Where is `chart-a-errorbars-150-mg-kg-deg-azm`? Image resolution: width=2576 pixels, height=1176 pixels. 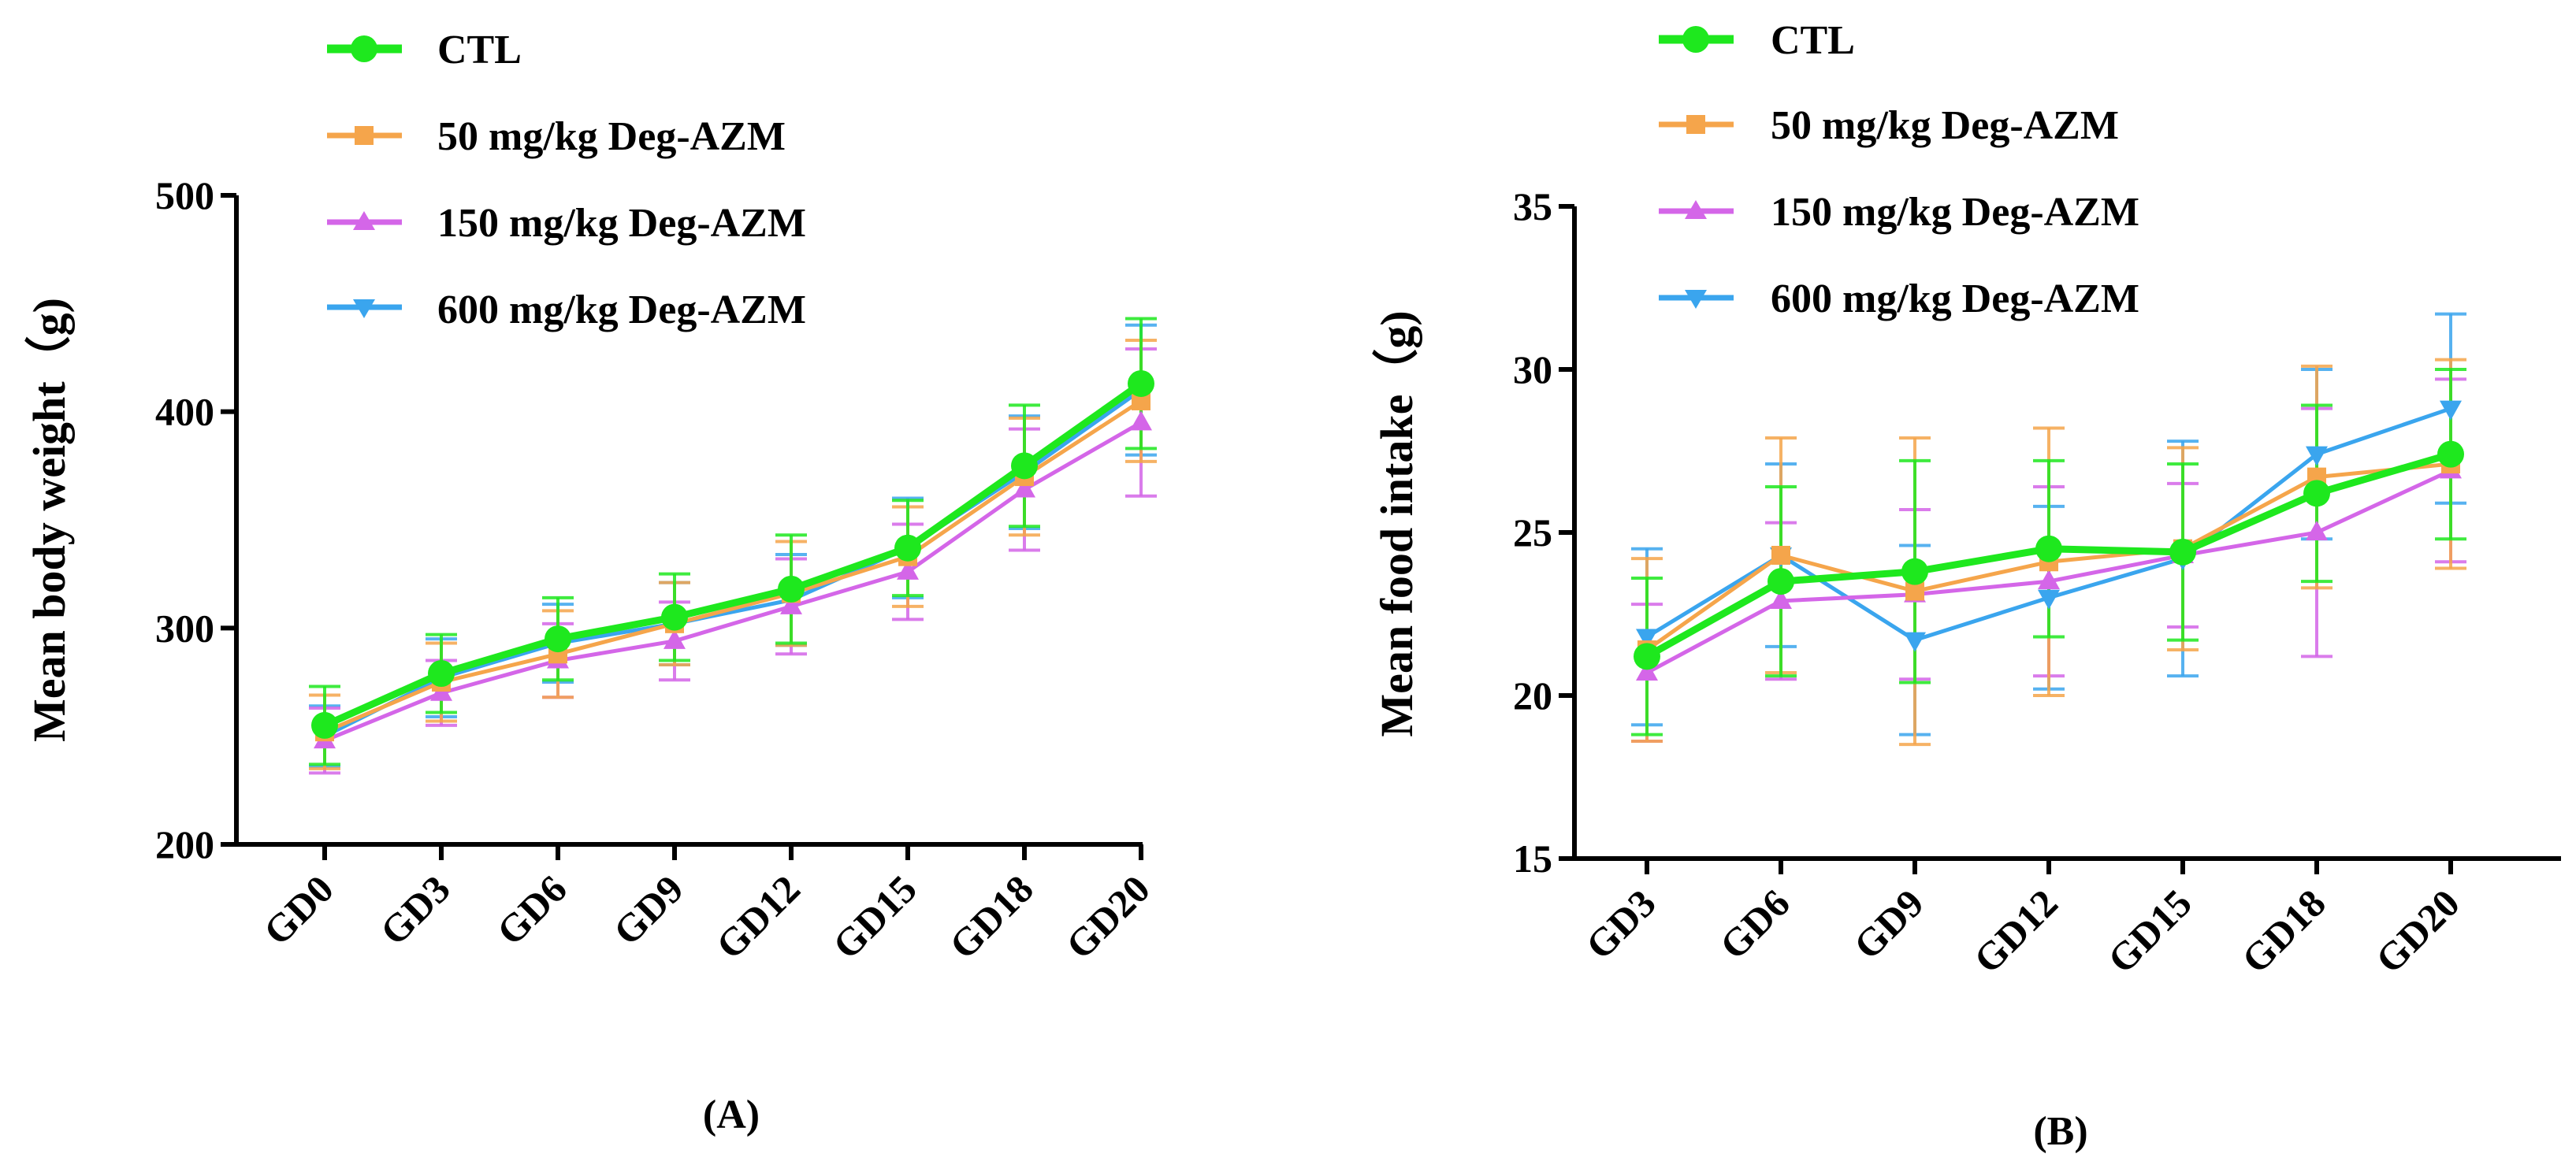
chart-a-errorbars-150-mg-kg-deg-azm is located at coordinates (733, 561).